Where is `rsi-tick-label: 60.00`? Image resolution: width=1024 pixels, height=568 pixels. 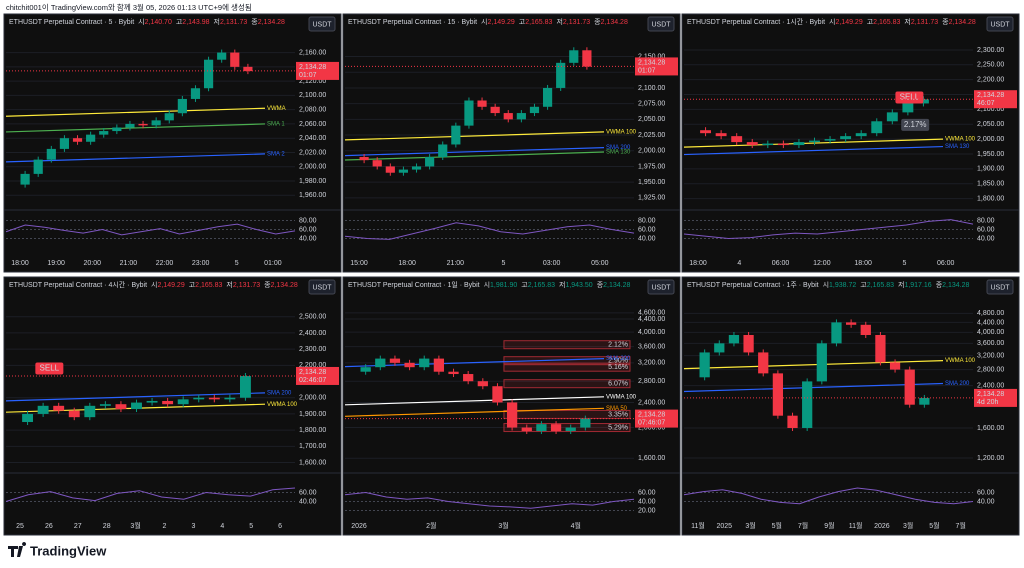
rsi-tick-label: 60.00 is located at coordinates (308, 229).